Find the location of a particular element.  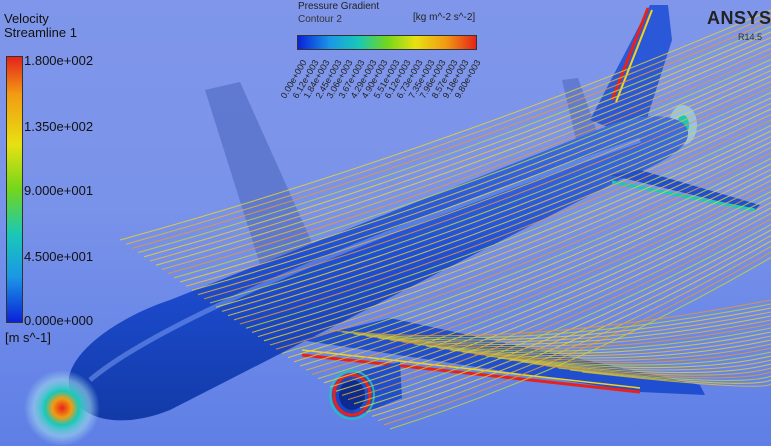

velocity-unit: [m s^-1] is located at coordinates (28, 337).